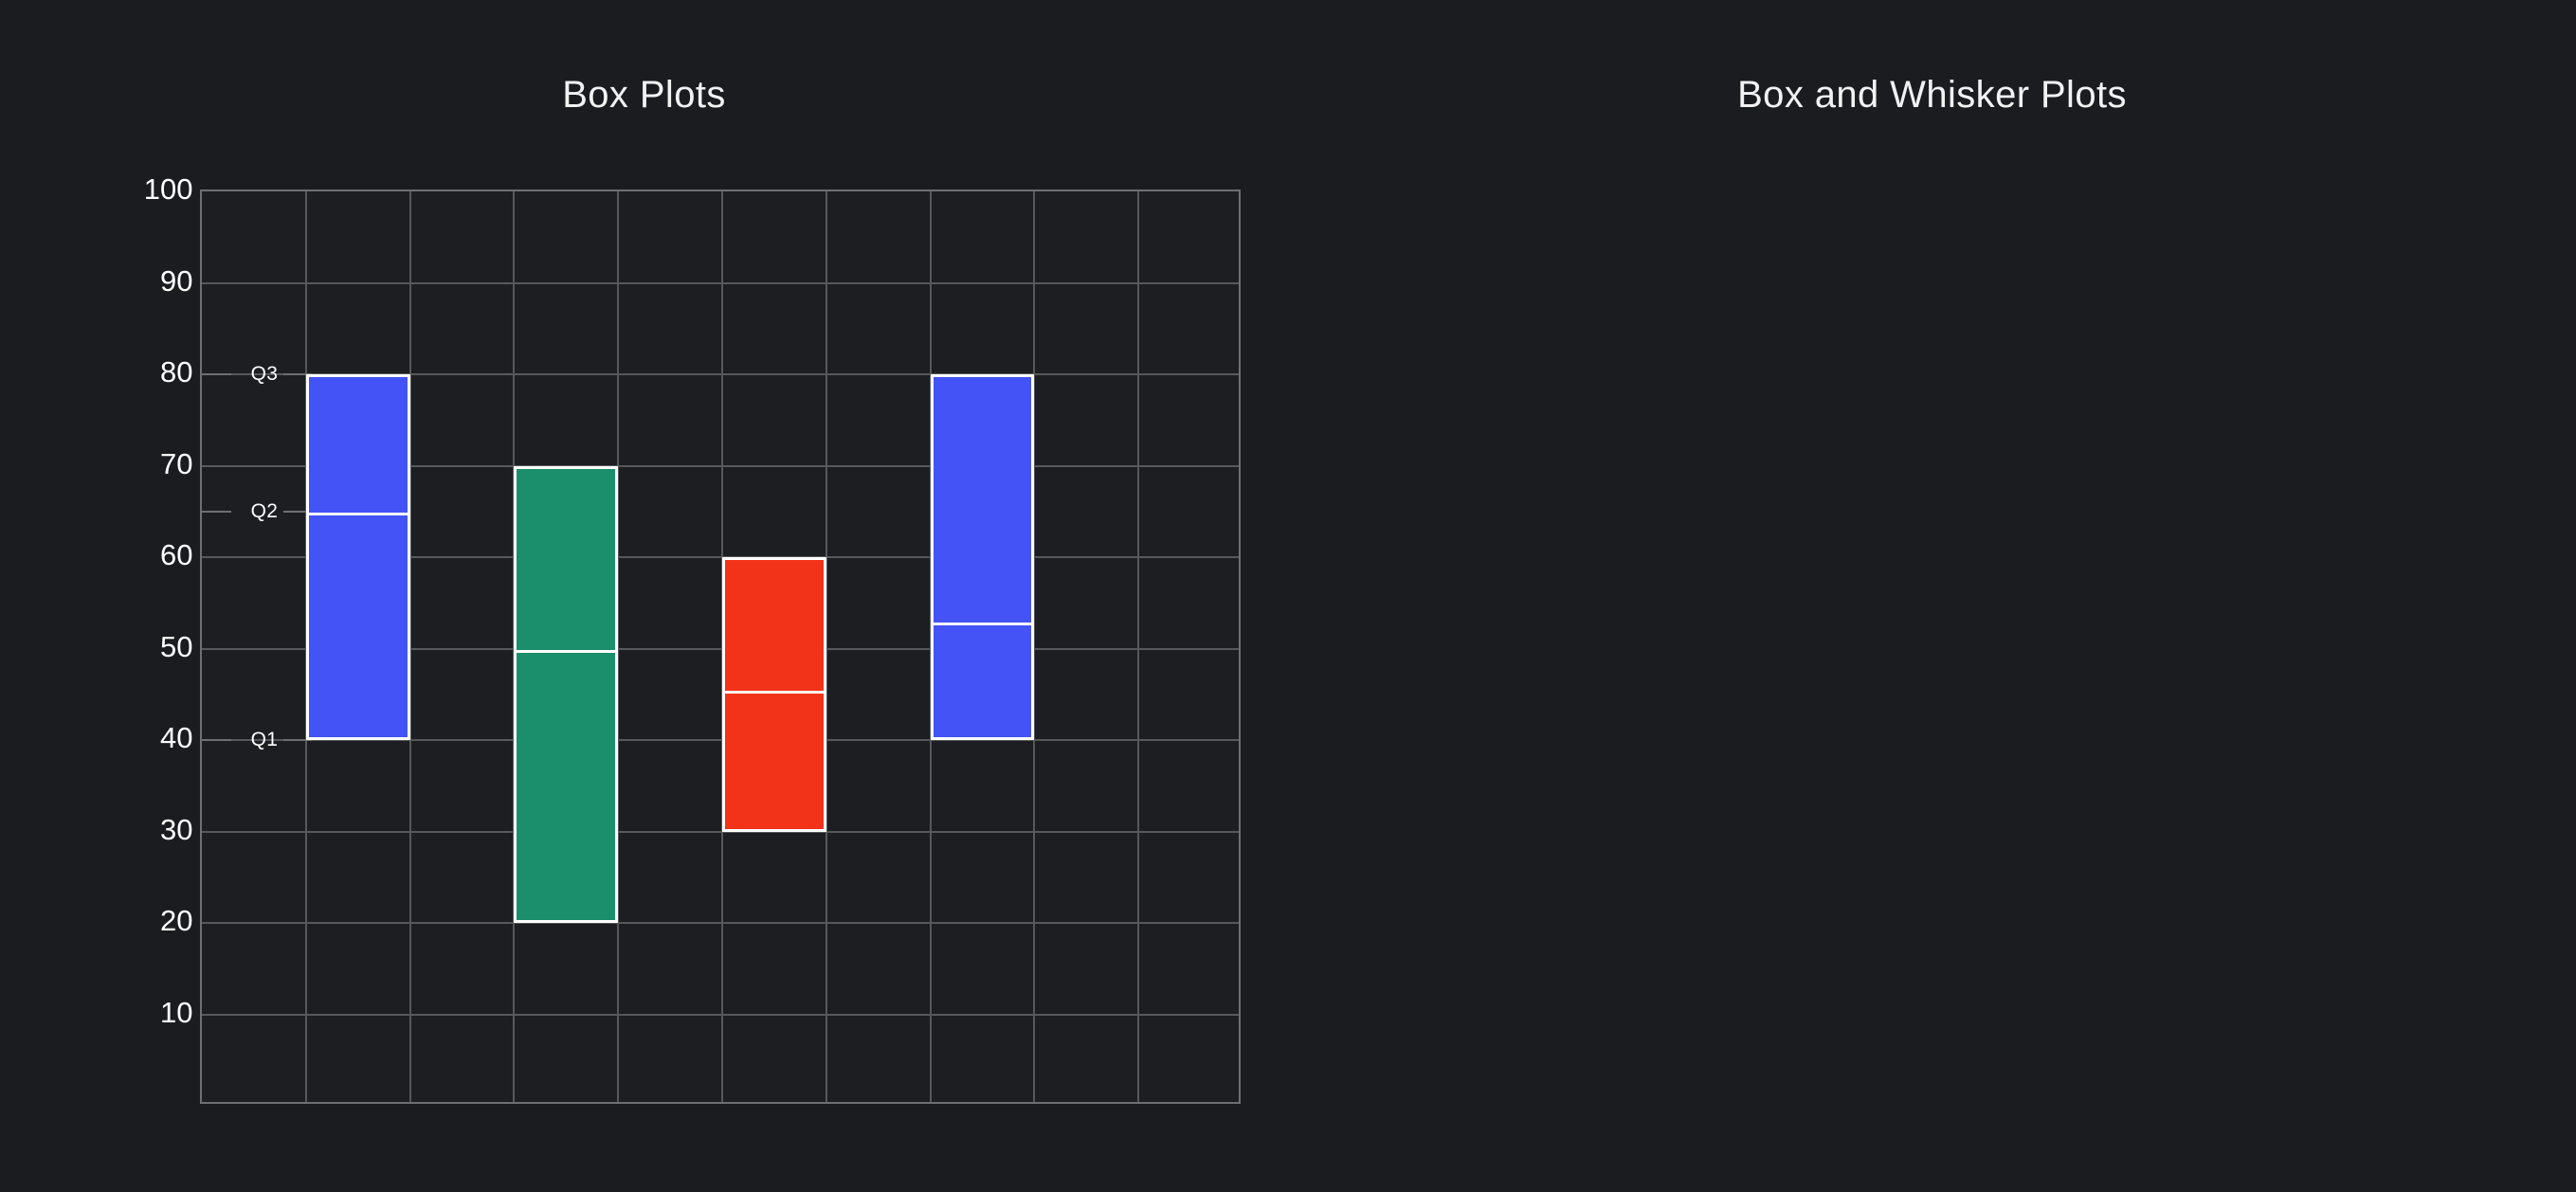 This screenshot has height=1192, width=2576. What do you see at coordinates (264, 510) in the screenshot?
I see `quartile-marker-label: Q2` at bounding box center [264, 510].